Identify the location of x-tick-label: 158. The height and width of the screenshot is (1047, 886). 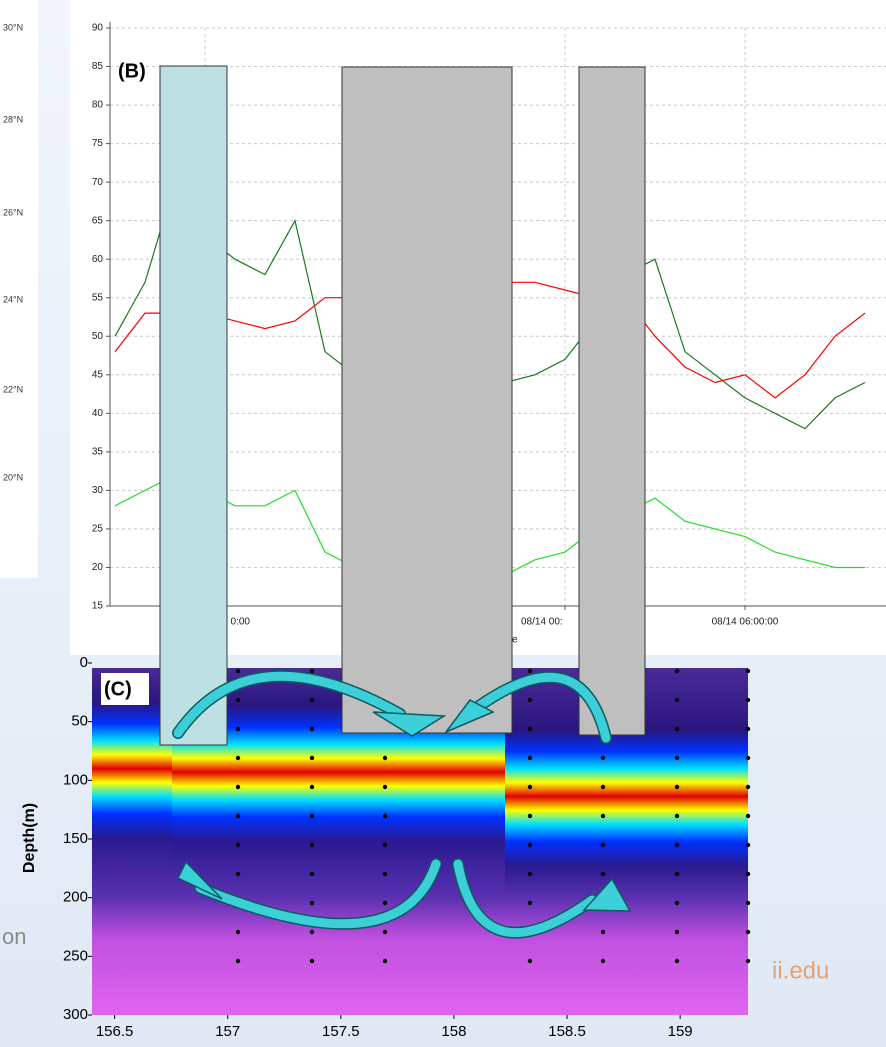
(453, 1031).